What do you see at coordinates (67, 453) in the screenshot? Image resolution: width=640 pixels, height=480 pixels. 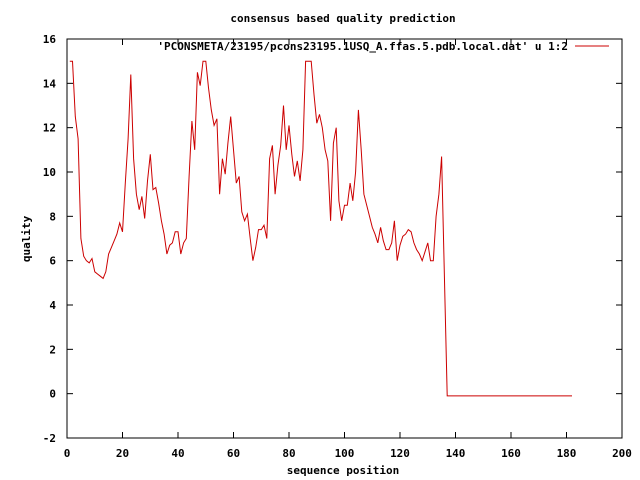 I see `x-tick-label: 0` at bounding box center [67, 453].